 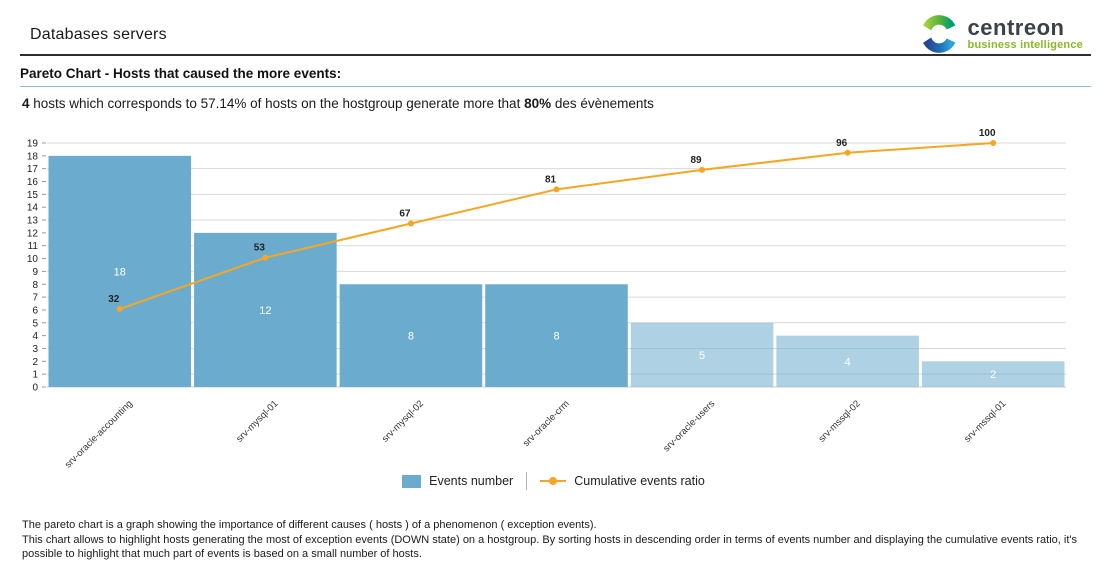 What do you see at coordinates (33, 195) in the screenshot?
I see `svg-text: 15` at bounding box center [33, 195].